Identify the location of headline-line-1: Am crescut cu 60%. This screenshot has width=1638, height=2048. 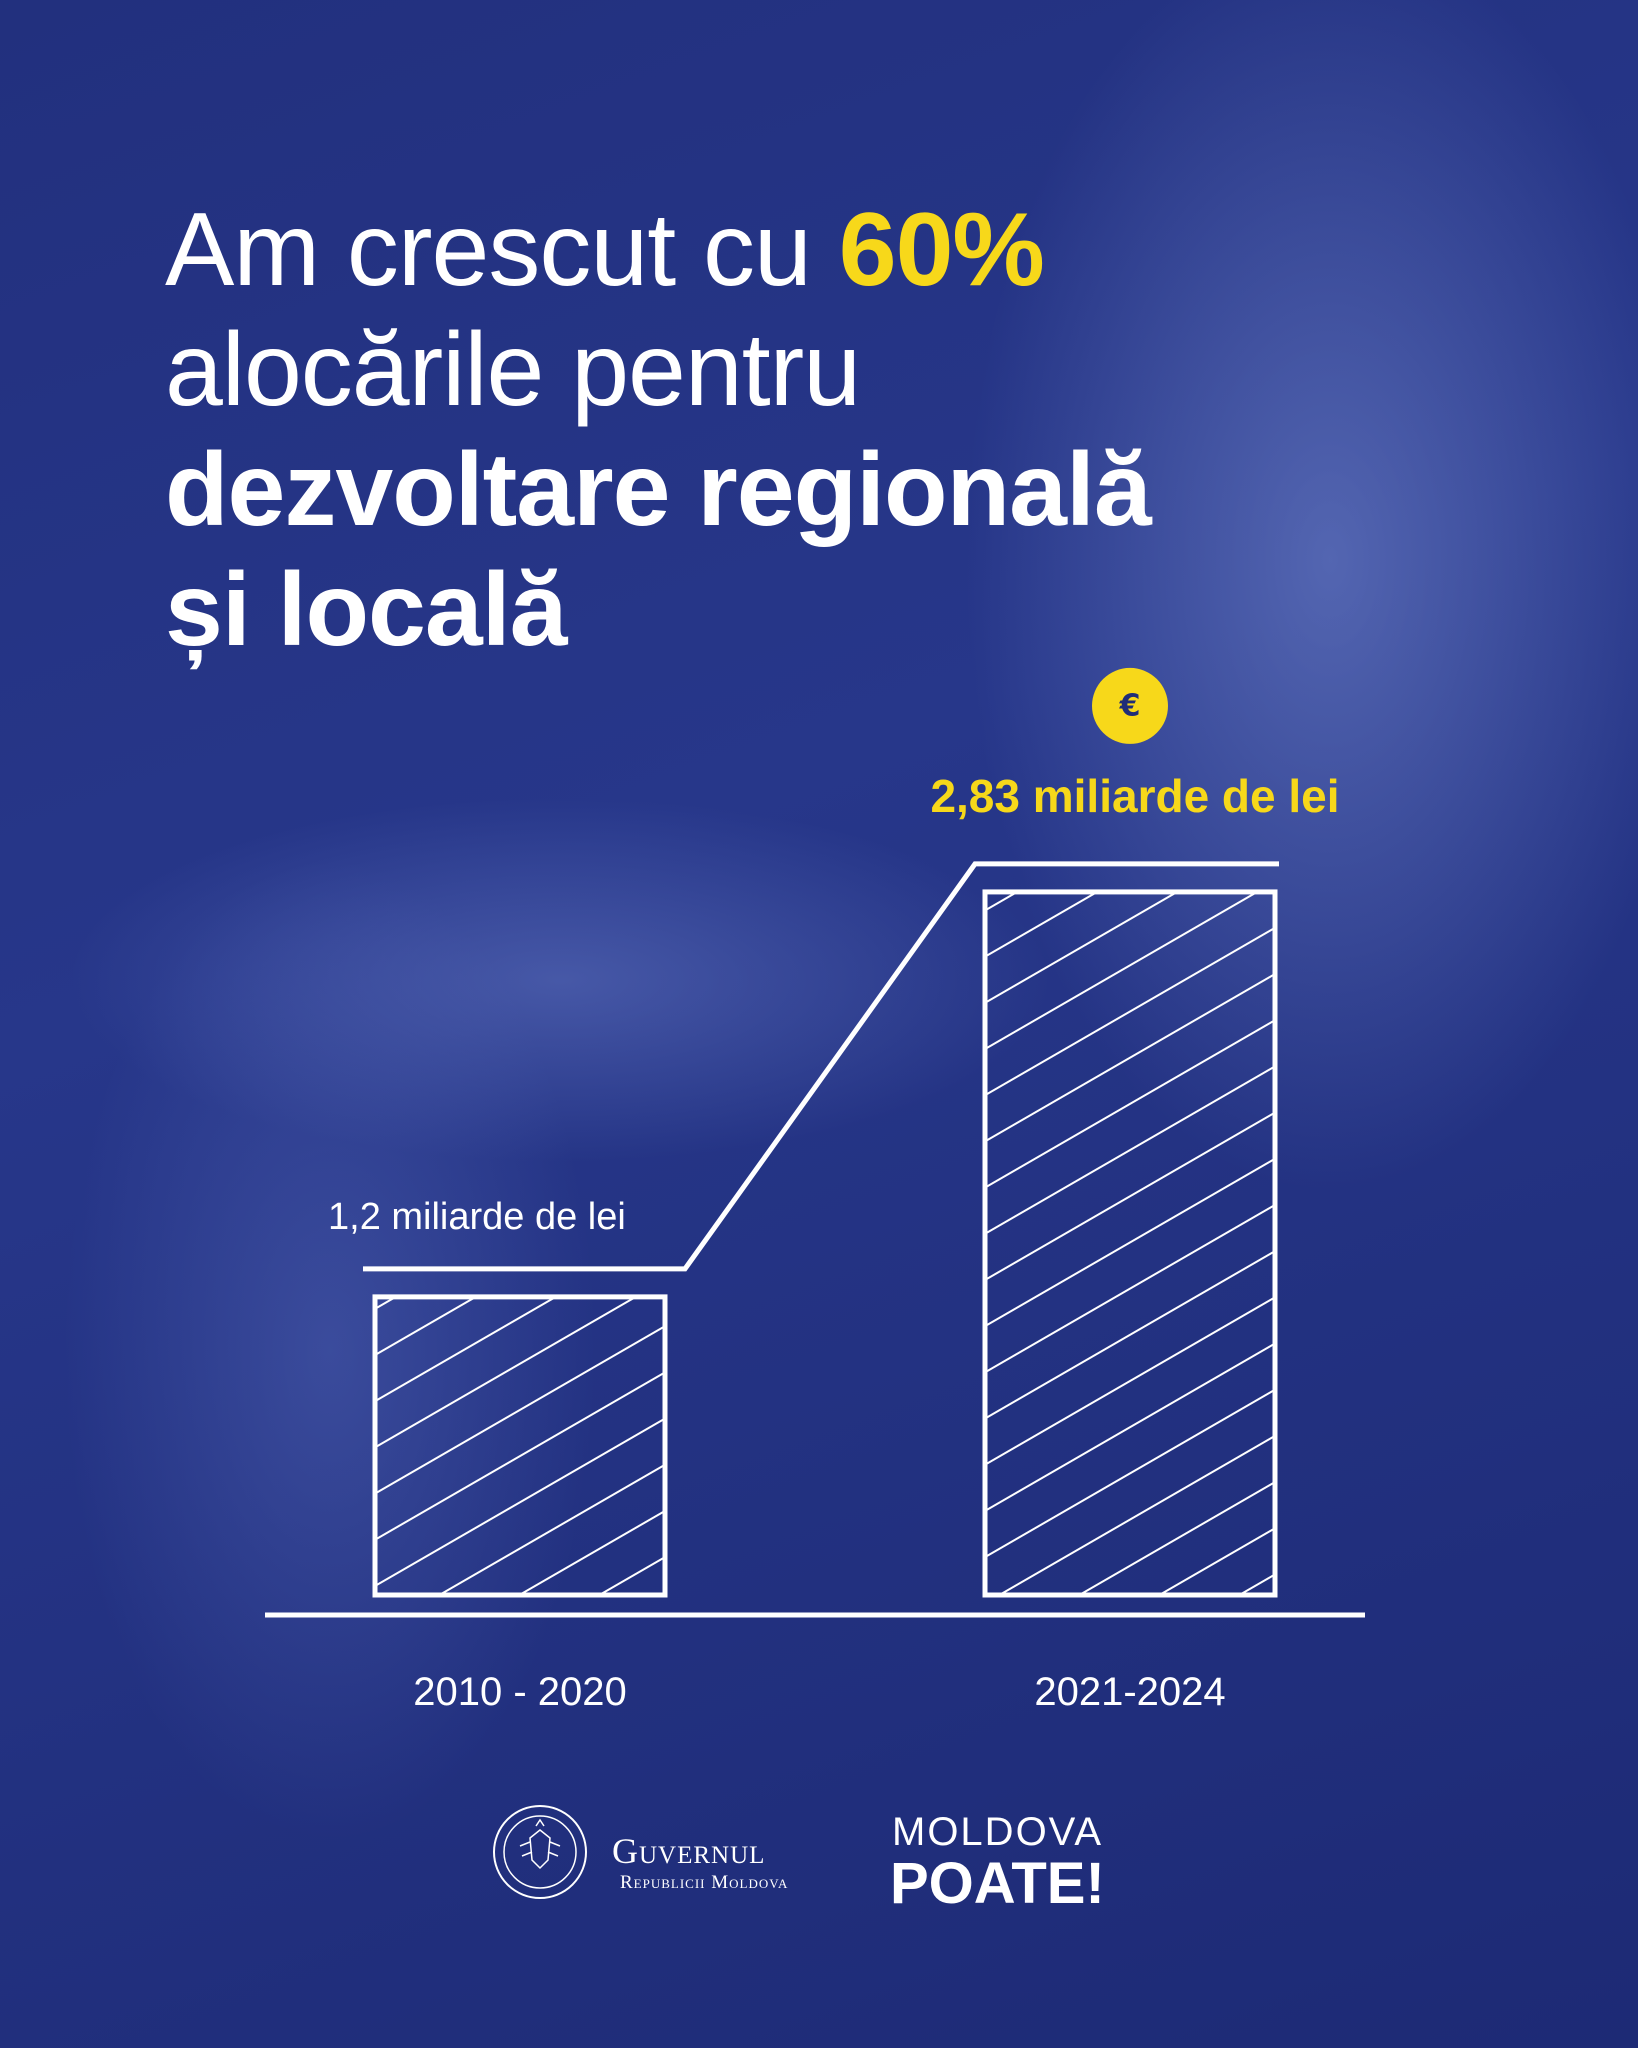
(815, 250).